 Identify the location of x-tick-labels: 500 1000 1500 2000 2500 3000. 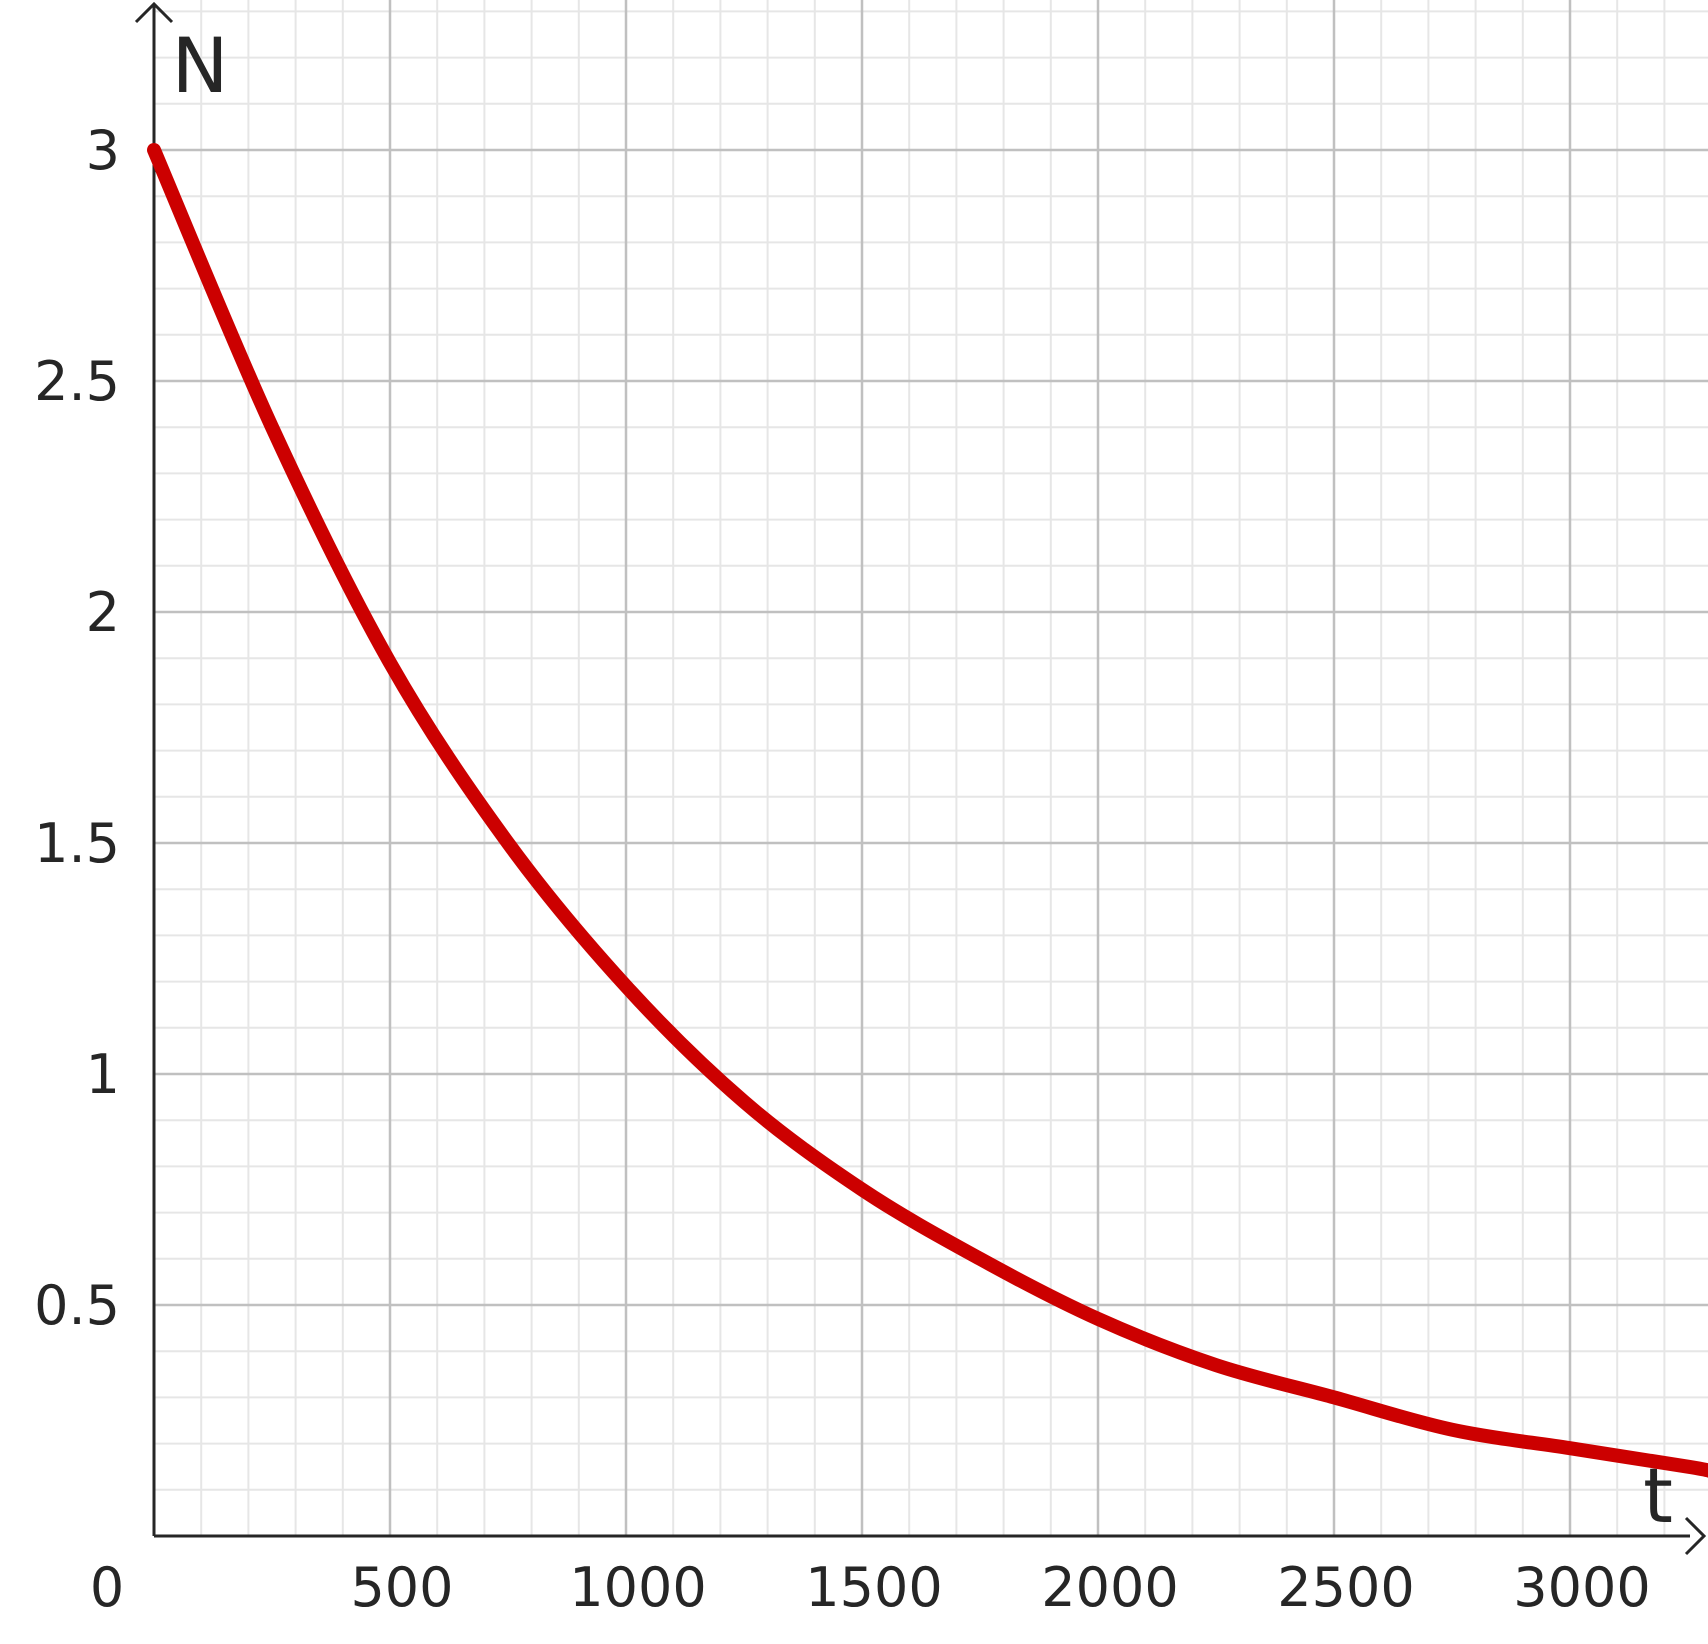
(1000, 1587).